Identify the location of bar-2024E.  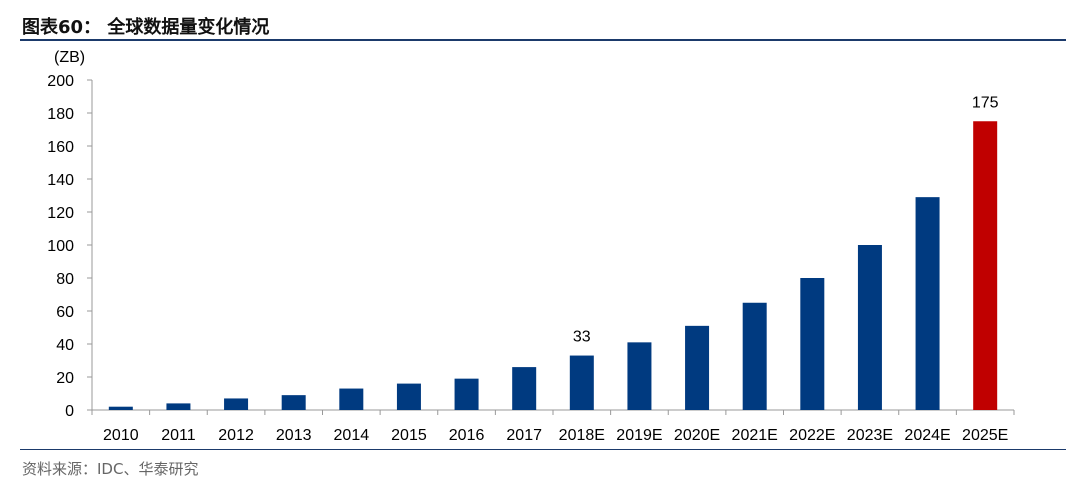
(927, 303).